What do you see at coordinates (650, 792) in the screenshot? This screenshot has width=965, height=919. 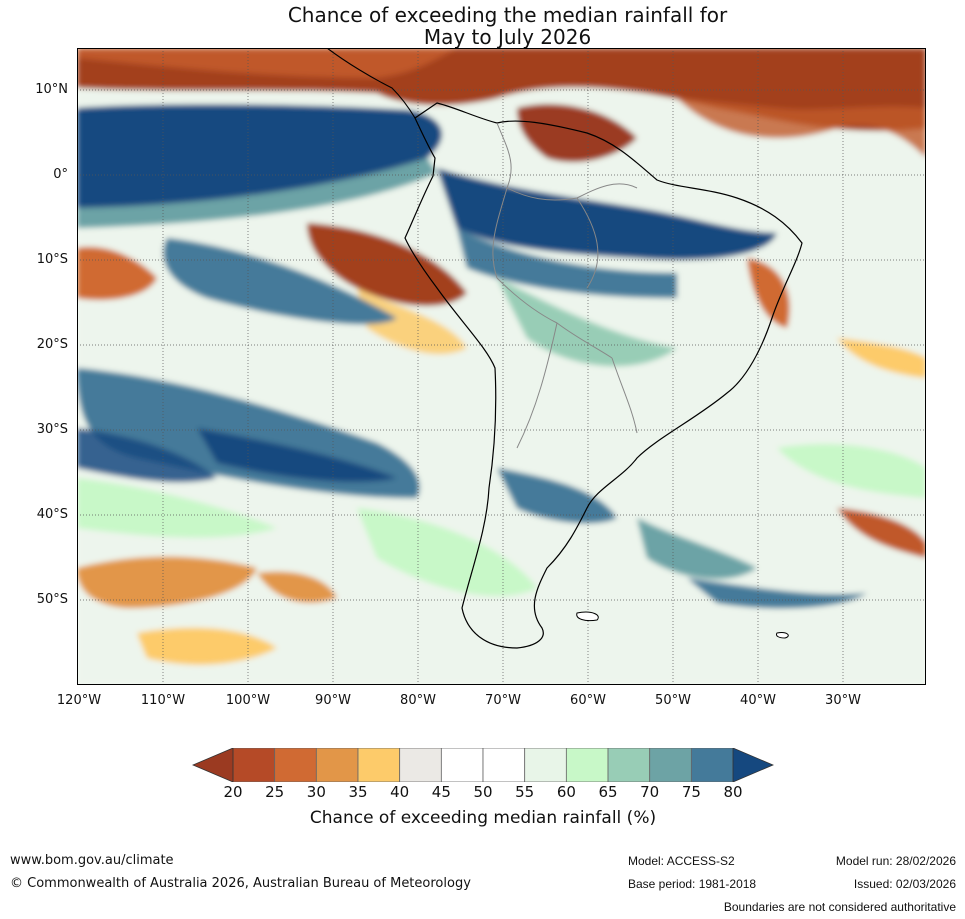 I see `colorbar-tick-label: 70` at bounding box center [650, 792].